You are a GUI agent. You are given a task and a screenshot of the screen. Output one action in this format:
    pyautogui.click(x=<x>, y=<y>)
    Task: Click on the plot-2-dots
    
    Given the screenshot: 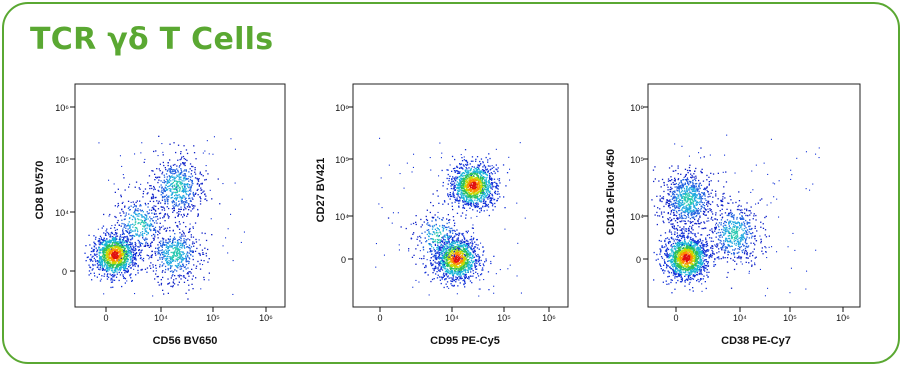 What is the action you would take?
    pyautogui.click(x=450, y=217)
    